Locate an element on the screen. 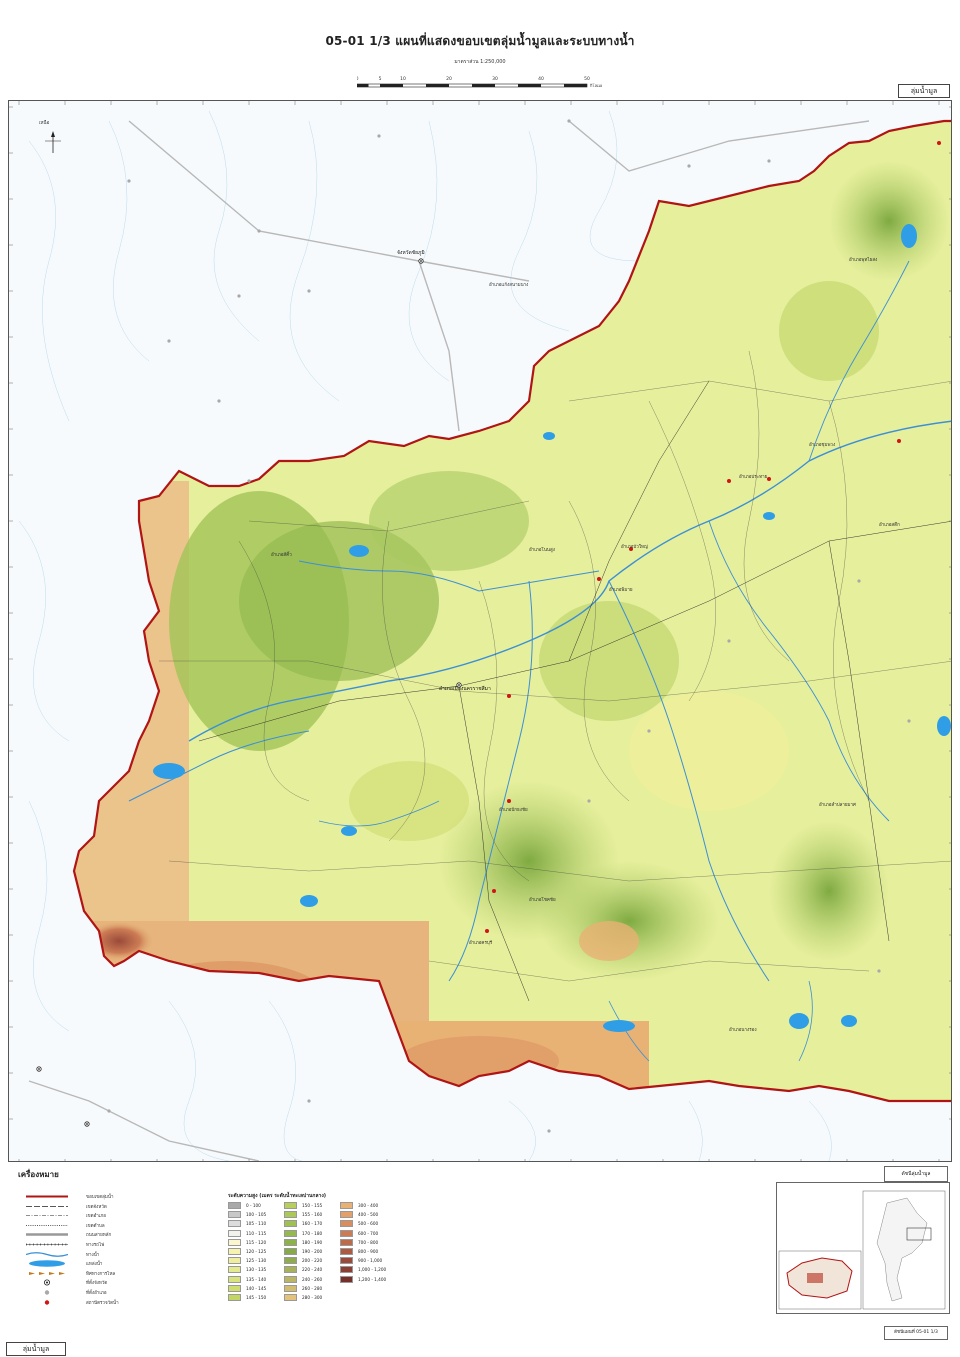  legend-swatch-lake is located at coordinates (47, 1263).